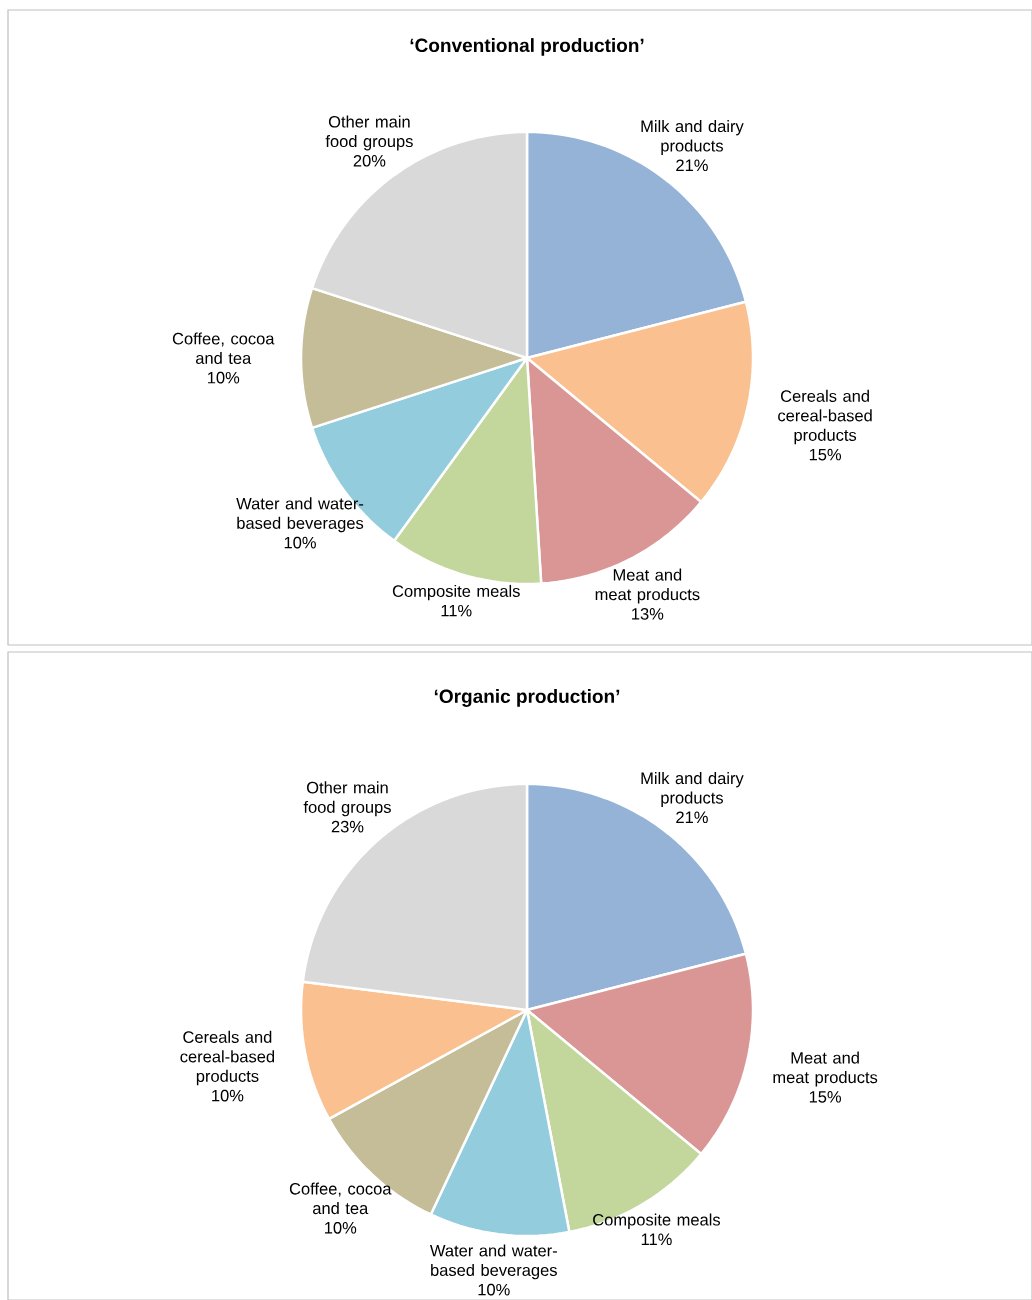 This screenshot has width=1032, height=1300. I want to click on data-label: 23%, so click(347, 826).